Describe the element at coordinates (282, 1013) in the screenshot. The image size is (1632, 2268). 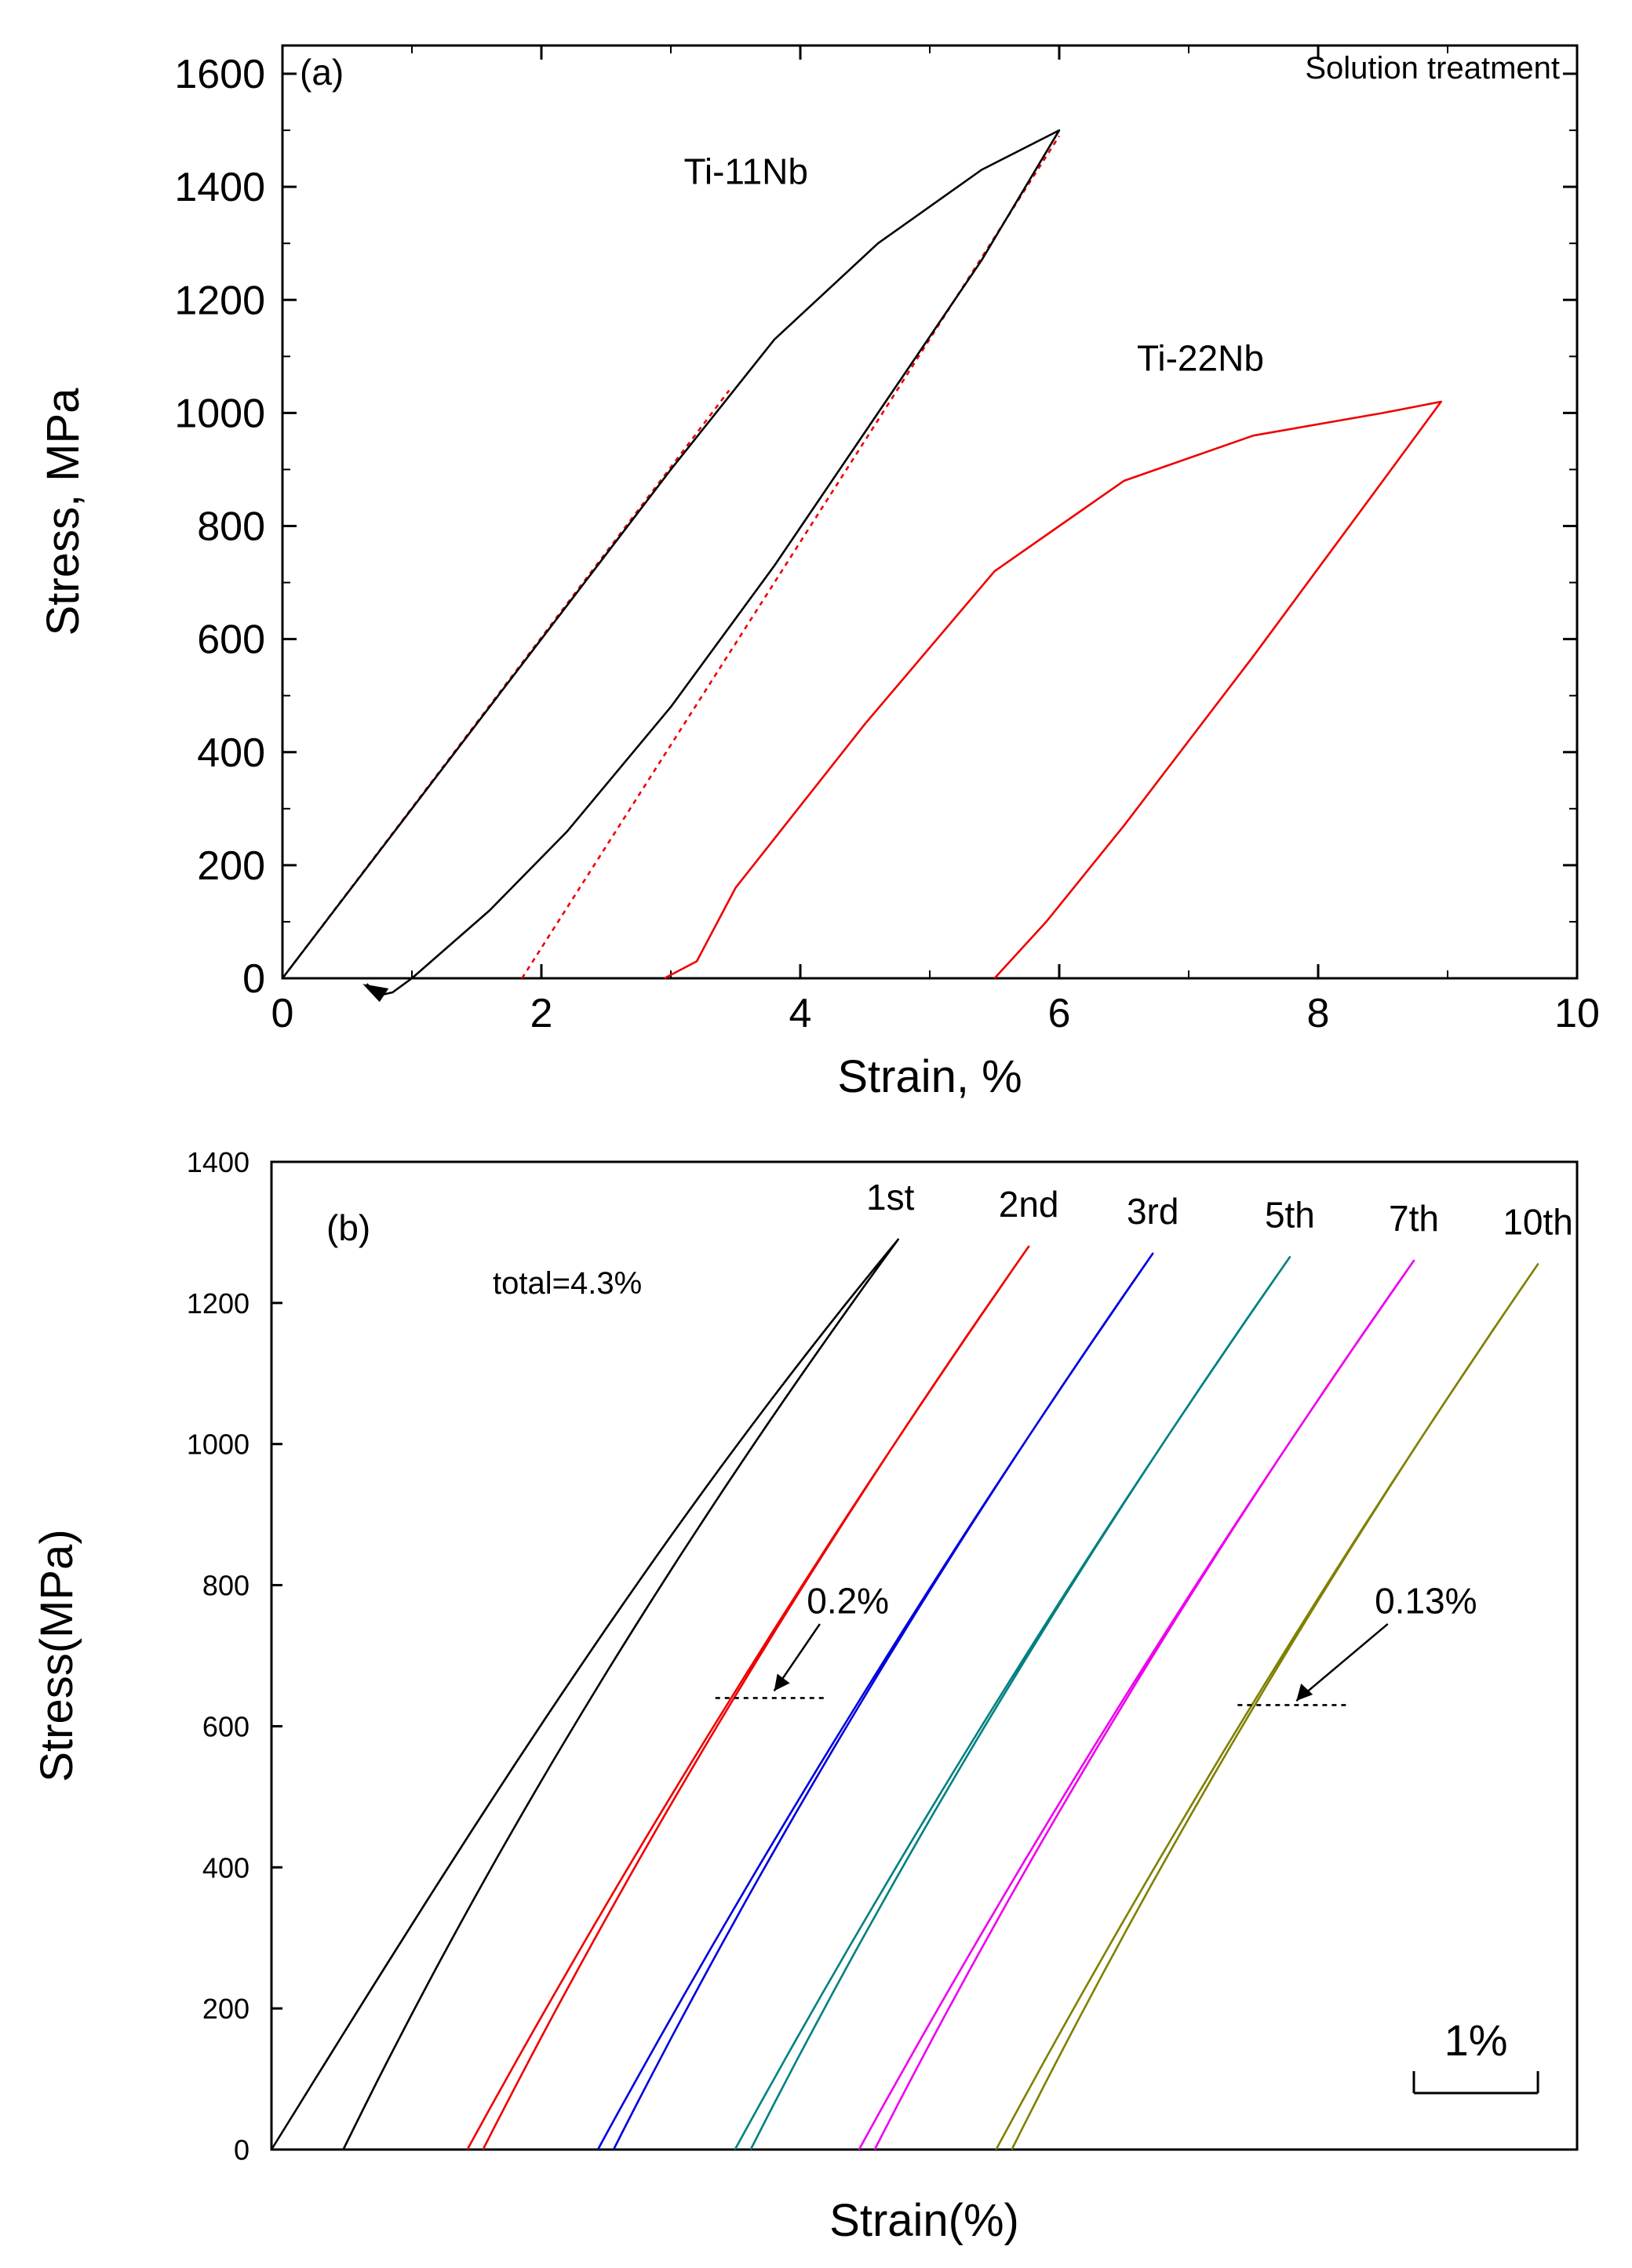
I see `x-tick-label: 0` at that location.